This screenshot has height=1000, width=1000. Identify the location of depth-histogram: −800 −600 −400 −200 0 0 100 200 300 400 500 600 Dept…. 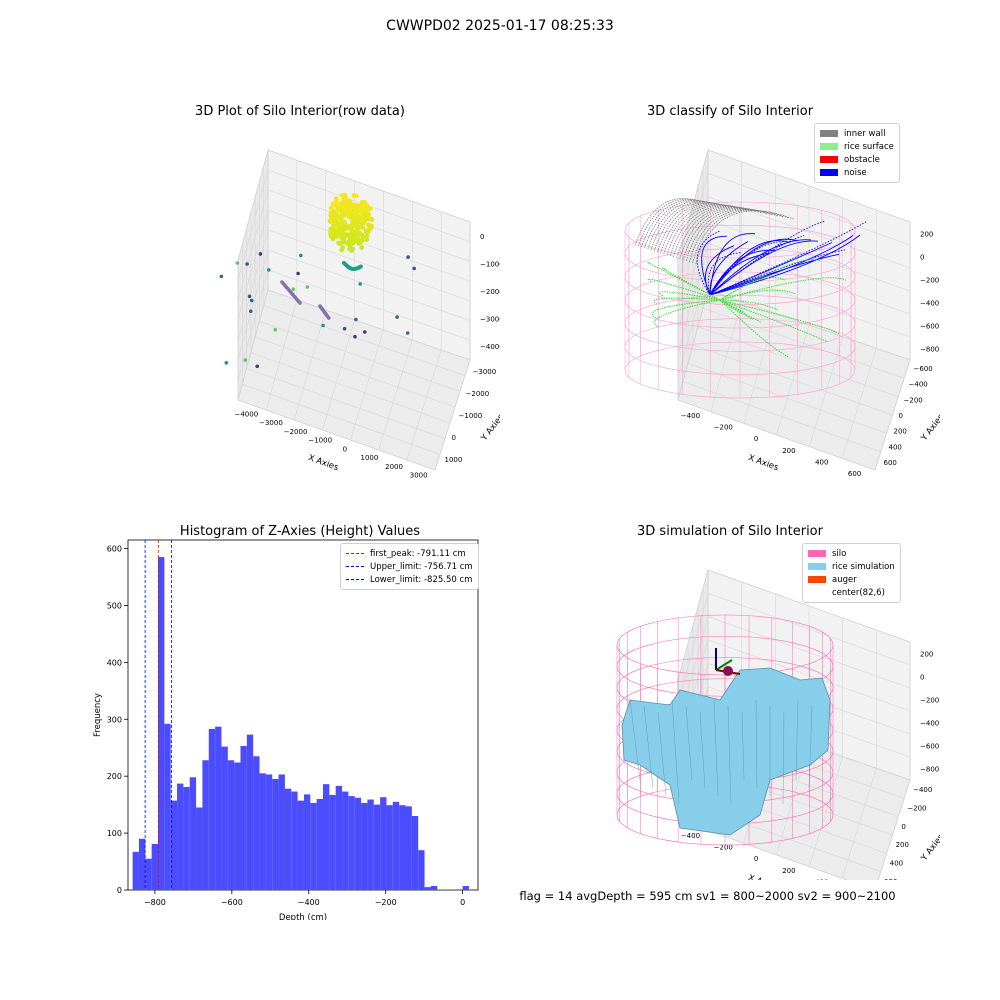
(286, 729).